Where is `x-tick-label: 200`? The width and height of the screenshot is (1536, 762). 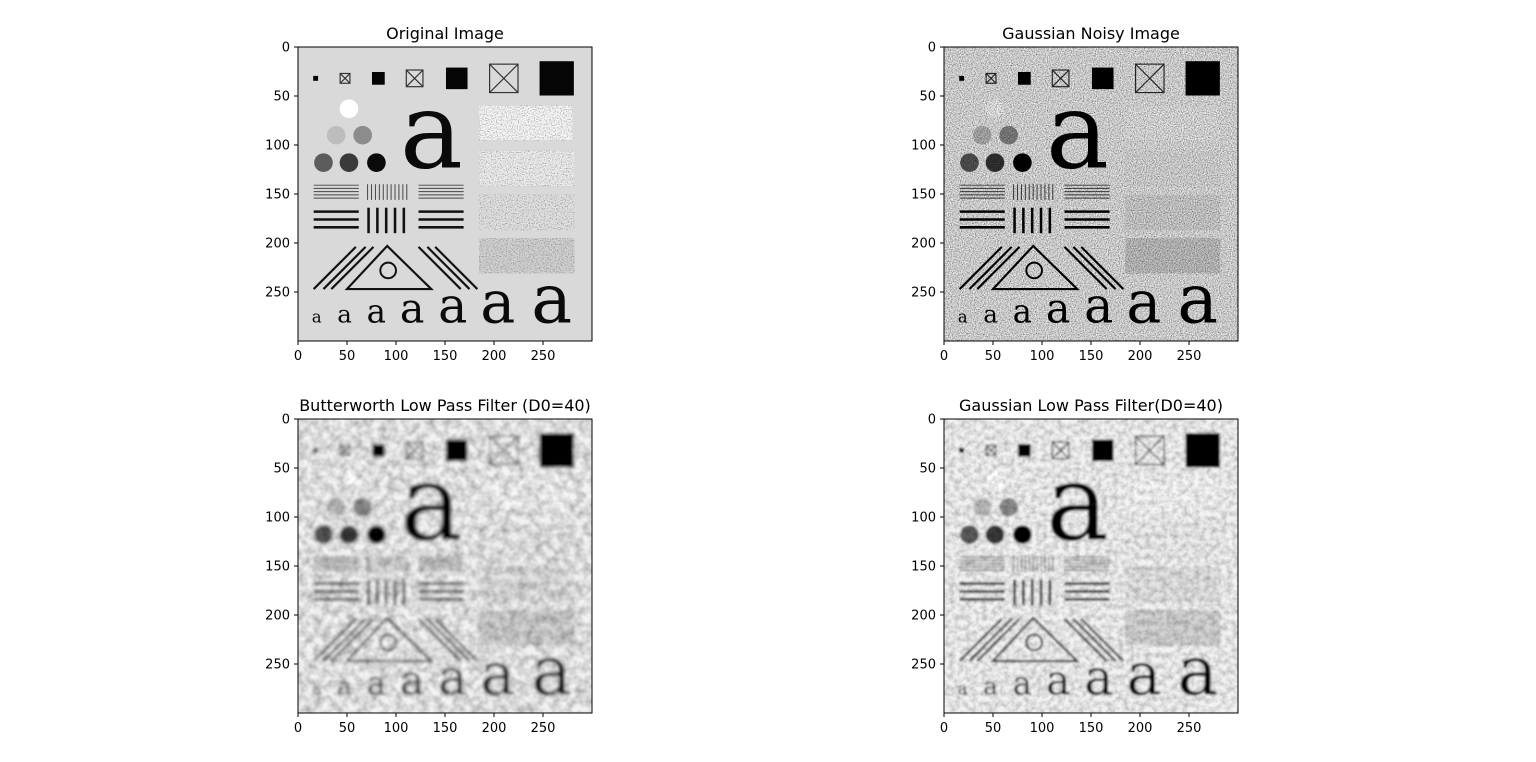 x-tick-label: 200 is located at coordinates (1140, 728).